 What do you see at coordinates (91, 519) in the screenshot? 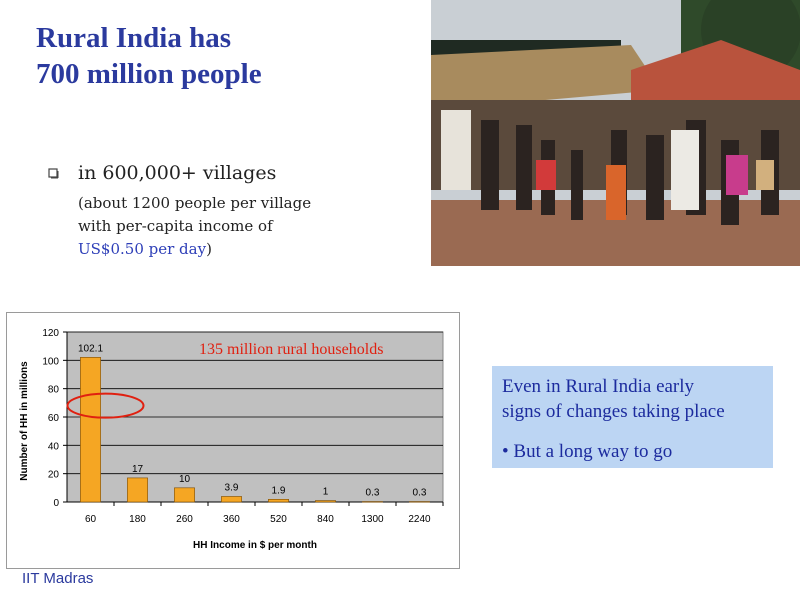
I see `x-tick-label: 60` at bounding box center [91, 519].